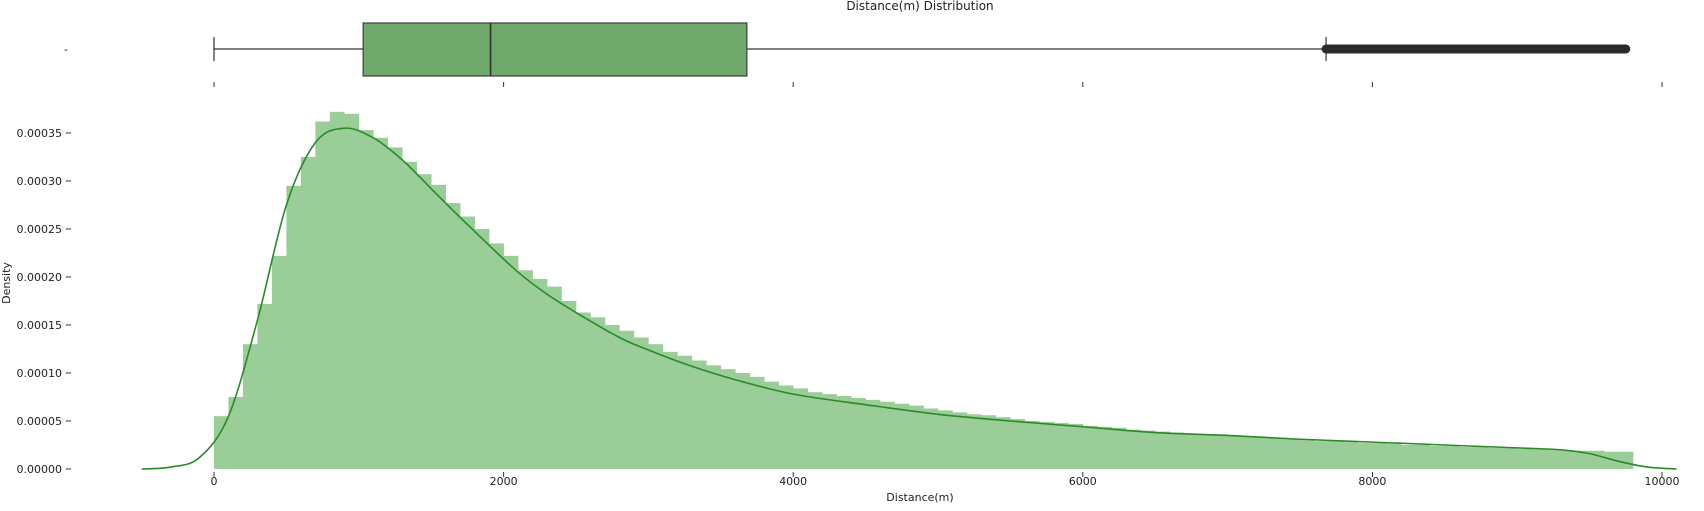 Image resolution: width=1704 pixels, height=511 pixels. I want to click on y-tick-label: 0.00005, so click(40, 421).